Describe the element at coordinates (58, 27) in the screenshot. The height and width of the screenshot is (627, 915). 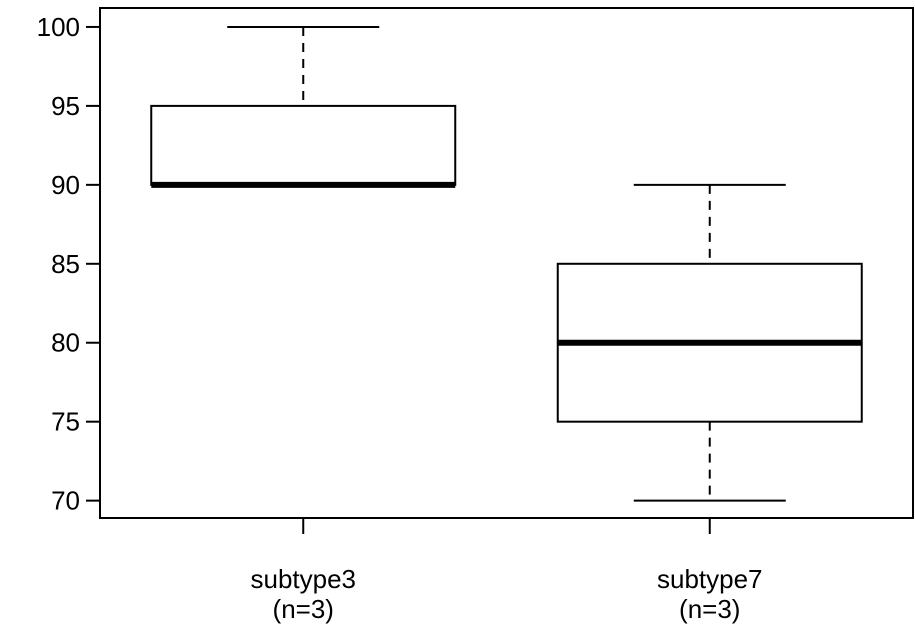
I see `y-tick-label: 100` at that location.